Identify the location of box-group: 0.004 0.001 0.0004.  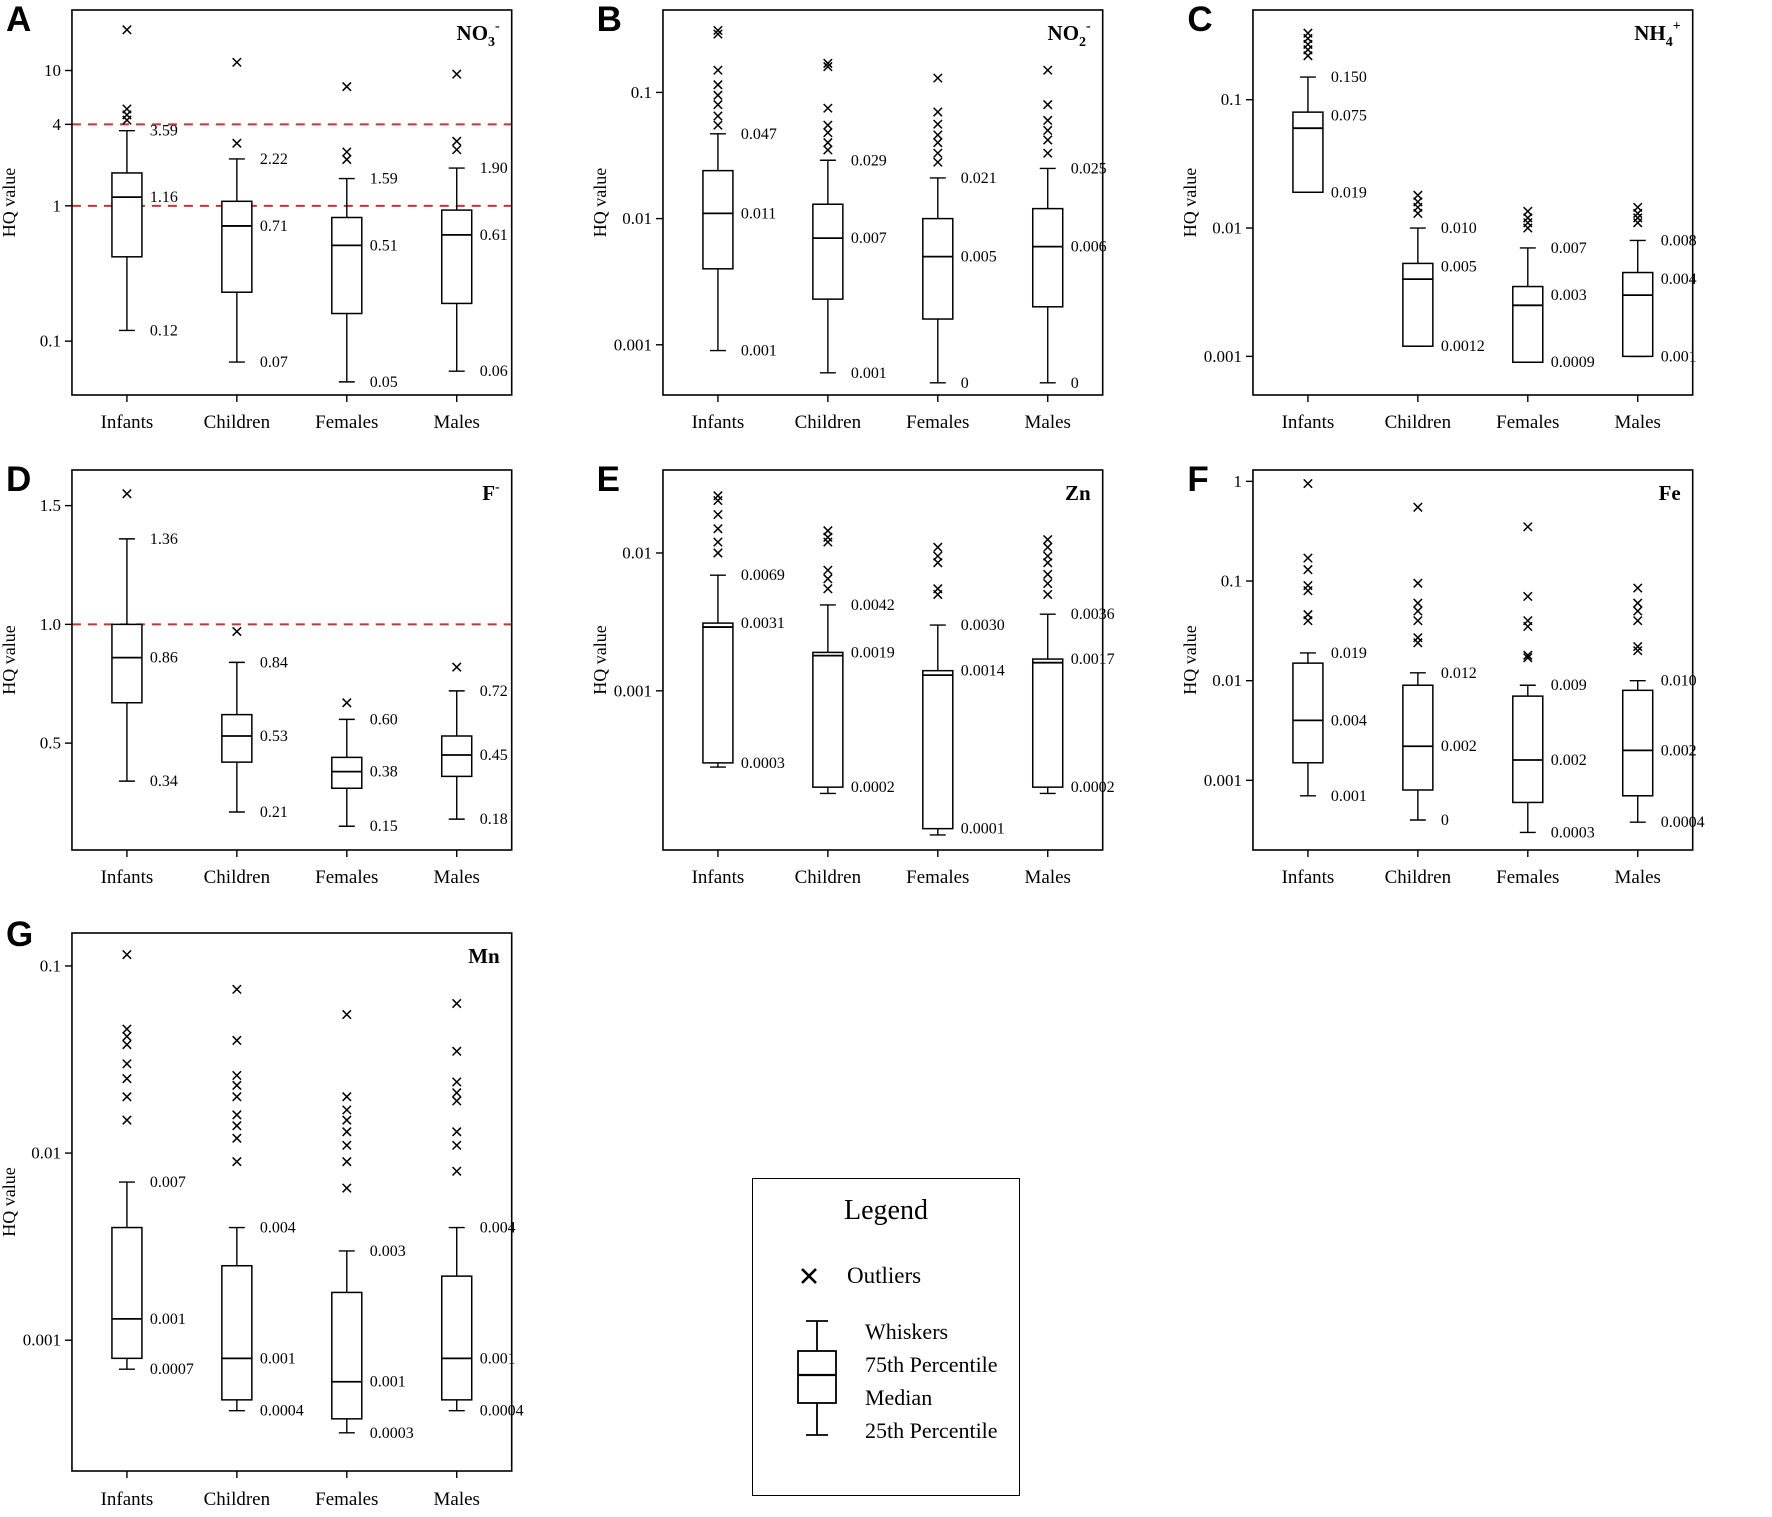
(482, 1209).